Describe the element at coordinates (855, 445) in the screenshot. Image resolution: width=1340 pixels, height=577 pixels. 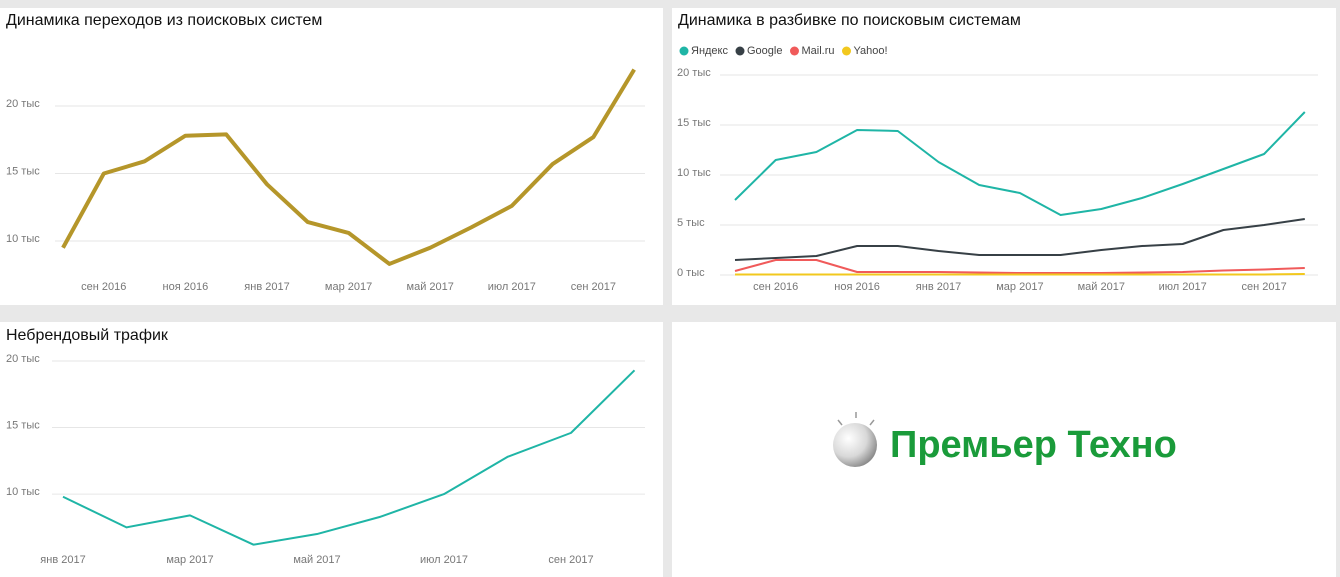
I see `logo-icon` at that location.